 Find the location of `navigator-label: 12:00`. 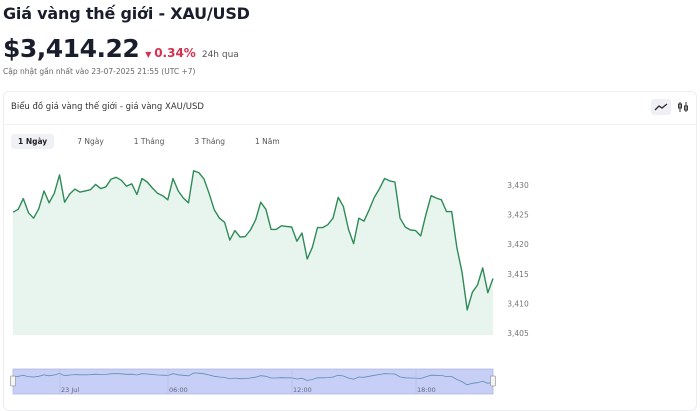

navigator-label: 12:00 is located at coordinates (302, 390).